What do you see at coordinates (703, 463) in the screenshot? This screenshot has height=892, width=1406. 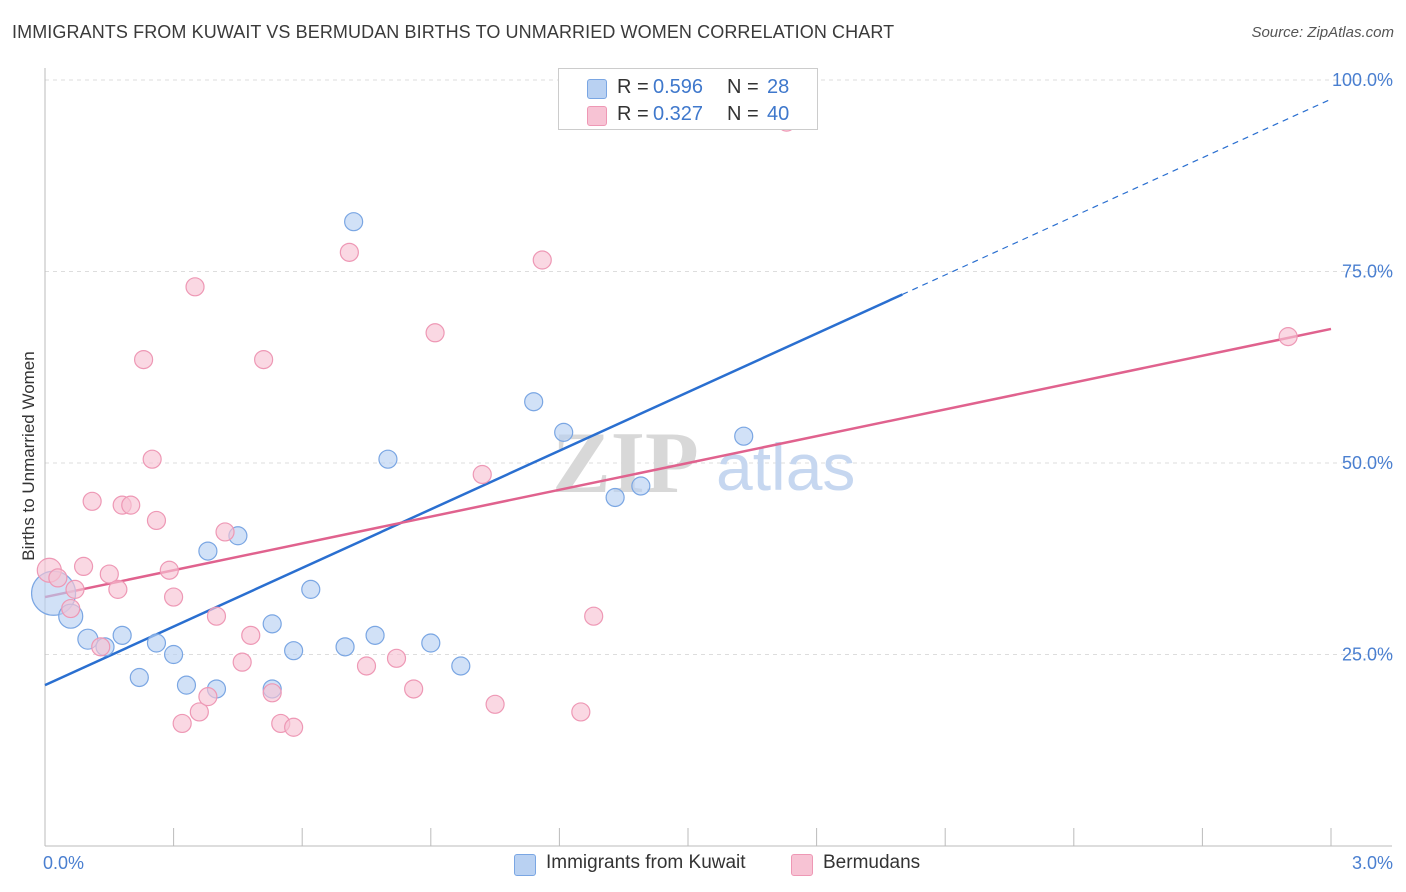 I see `watermark: ZIP atlas` at bounding box center [703, 463].